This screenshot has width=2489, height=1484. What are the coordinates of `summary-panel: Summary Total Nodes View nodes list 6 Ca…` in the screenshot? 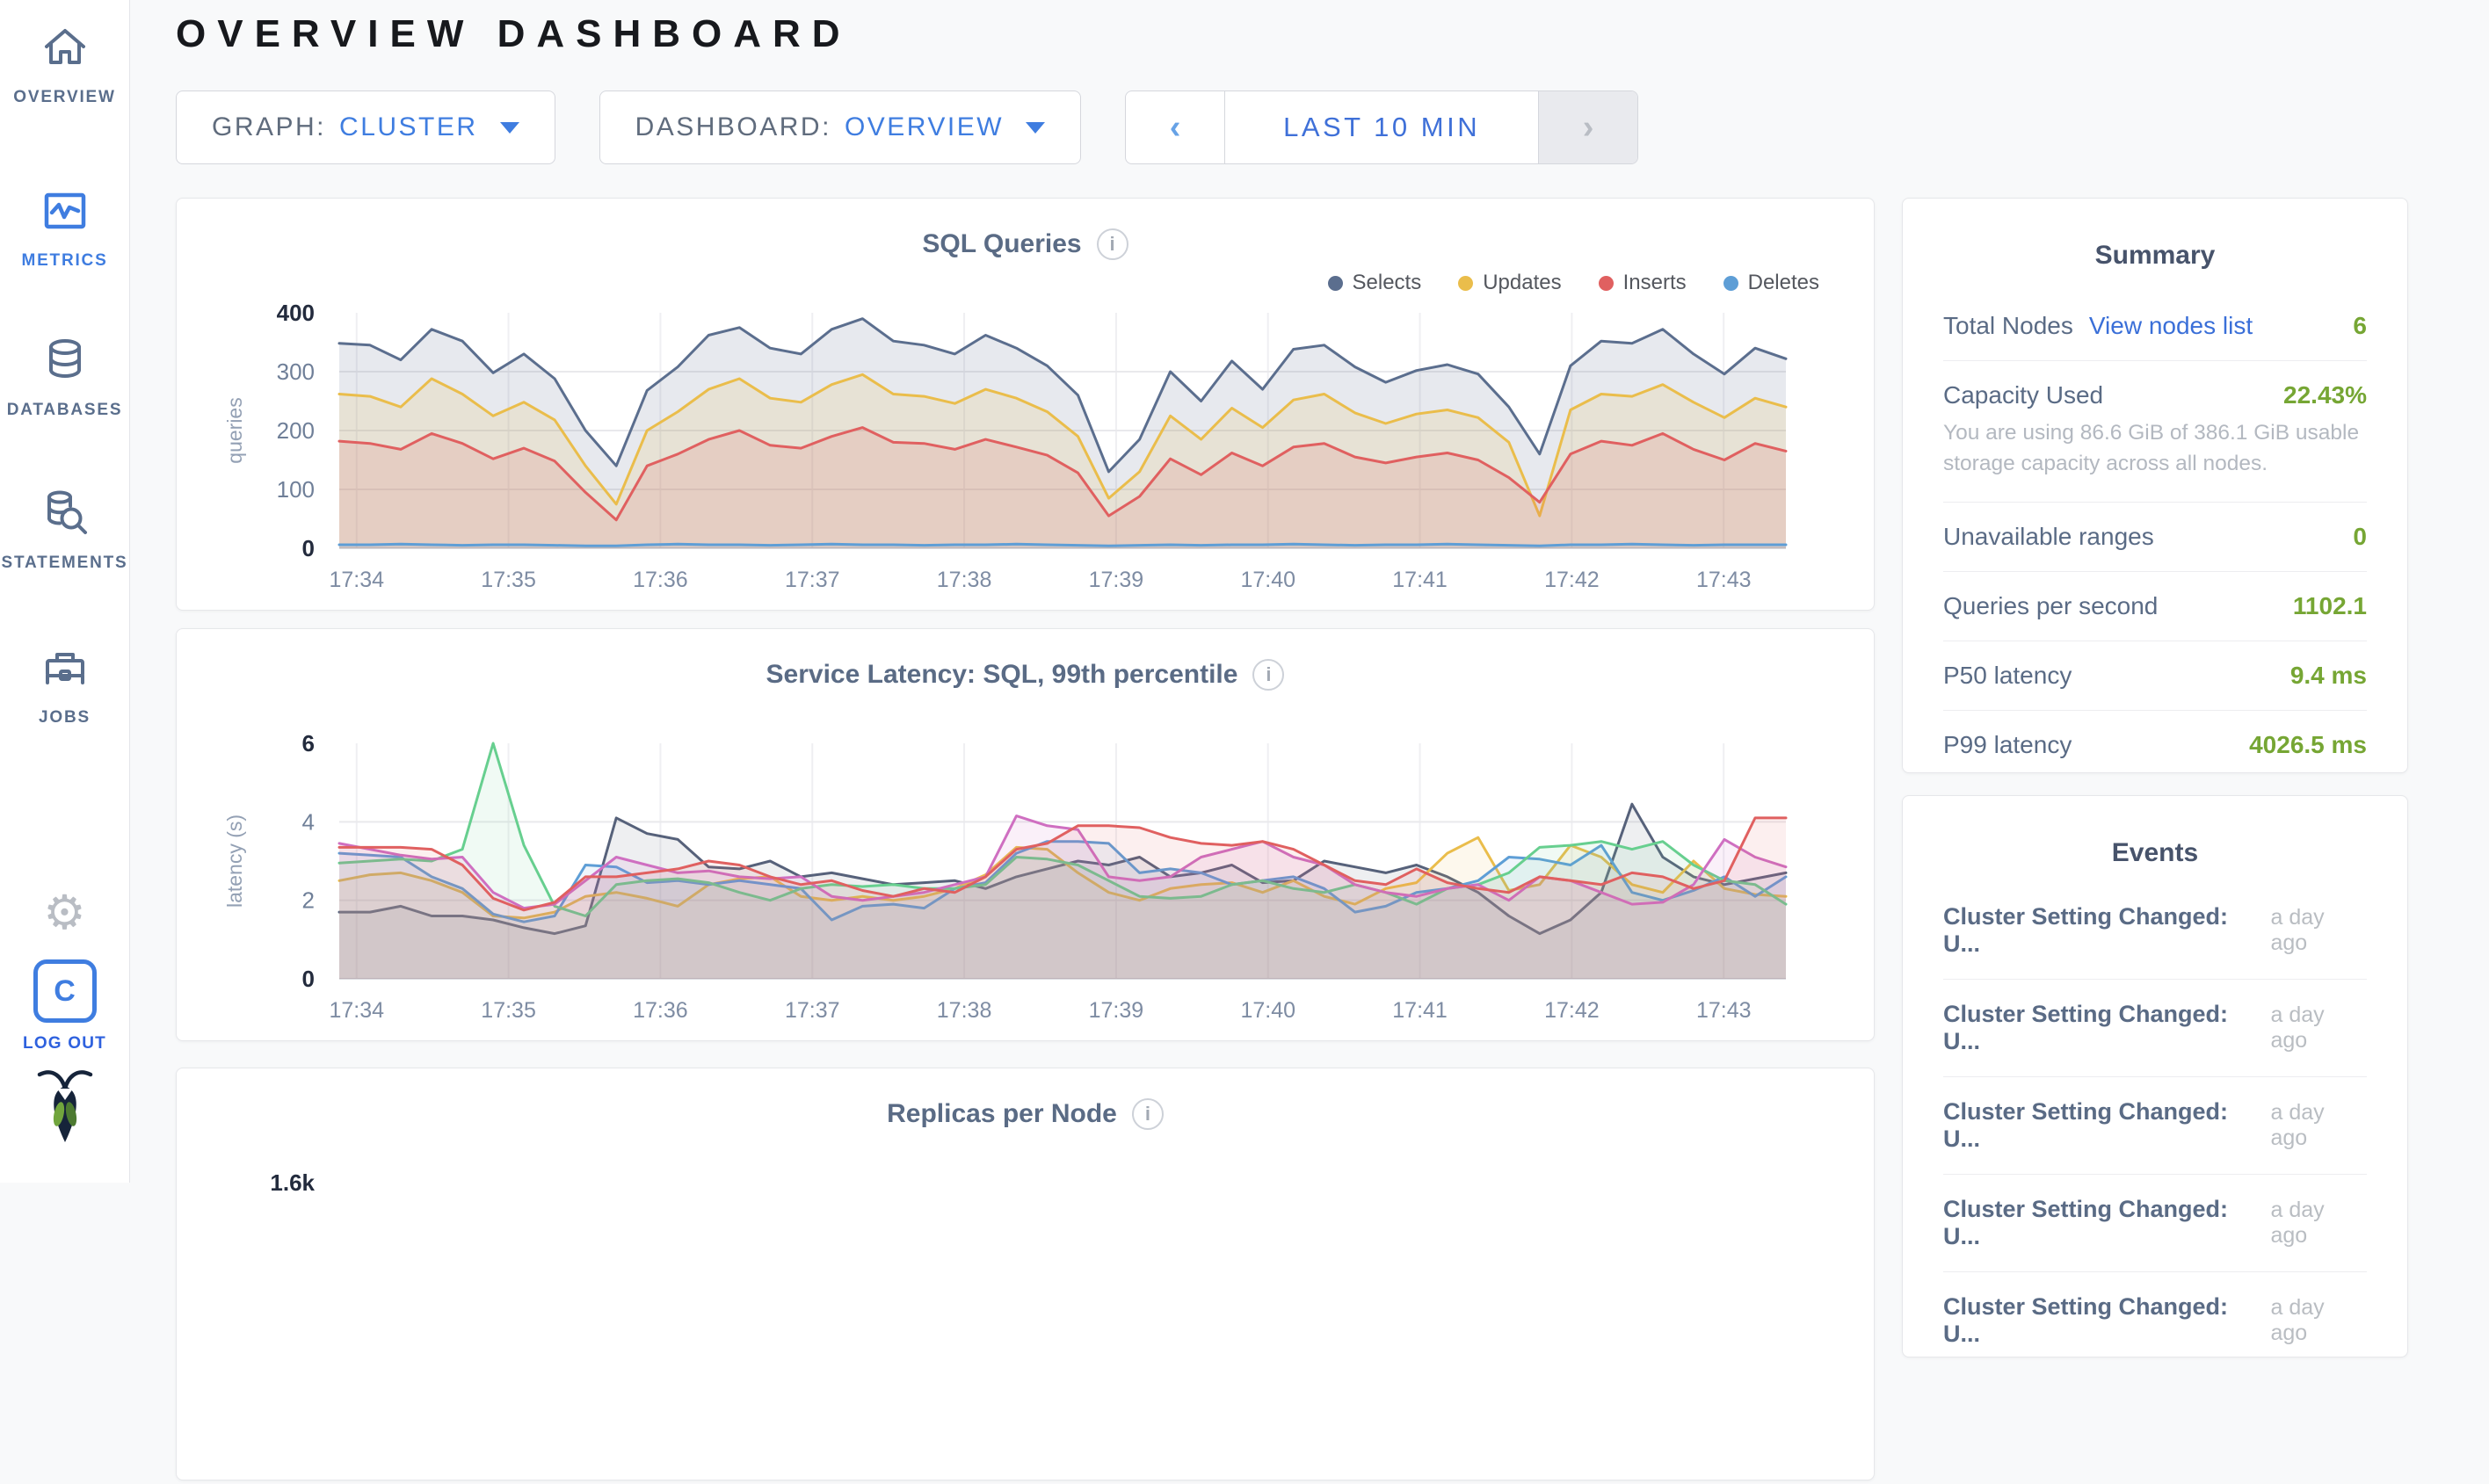 It's located at (2155, 485).